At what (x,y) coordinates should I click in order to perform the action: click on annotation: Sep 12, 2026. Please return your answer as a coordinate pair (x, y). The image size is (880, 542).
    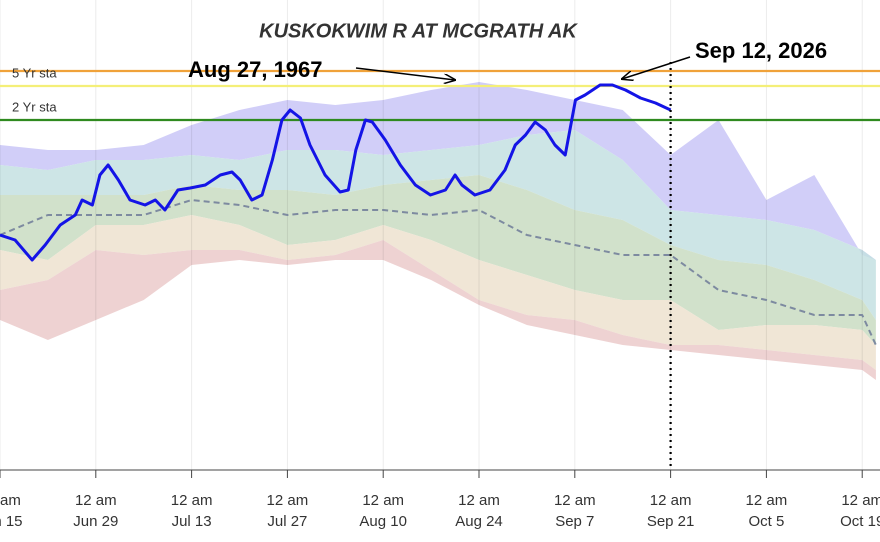
    Looking at the image, I should click on (761, 50).